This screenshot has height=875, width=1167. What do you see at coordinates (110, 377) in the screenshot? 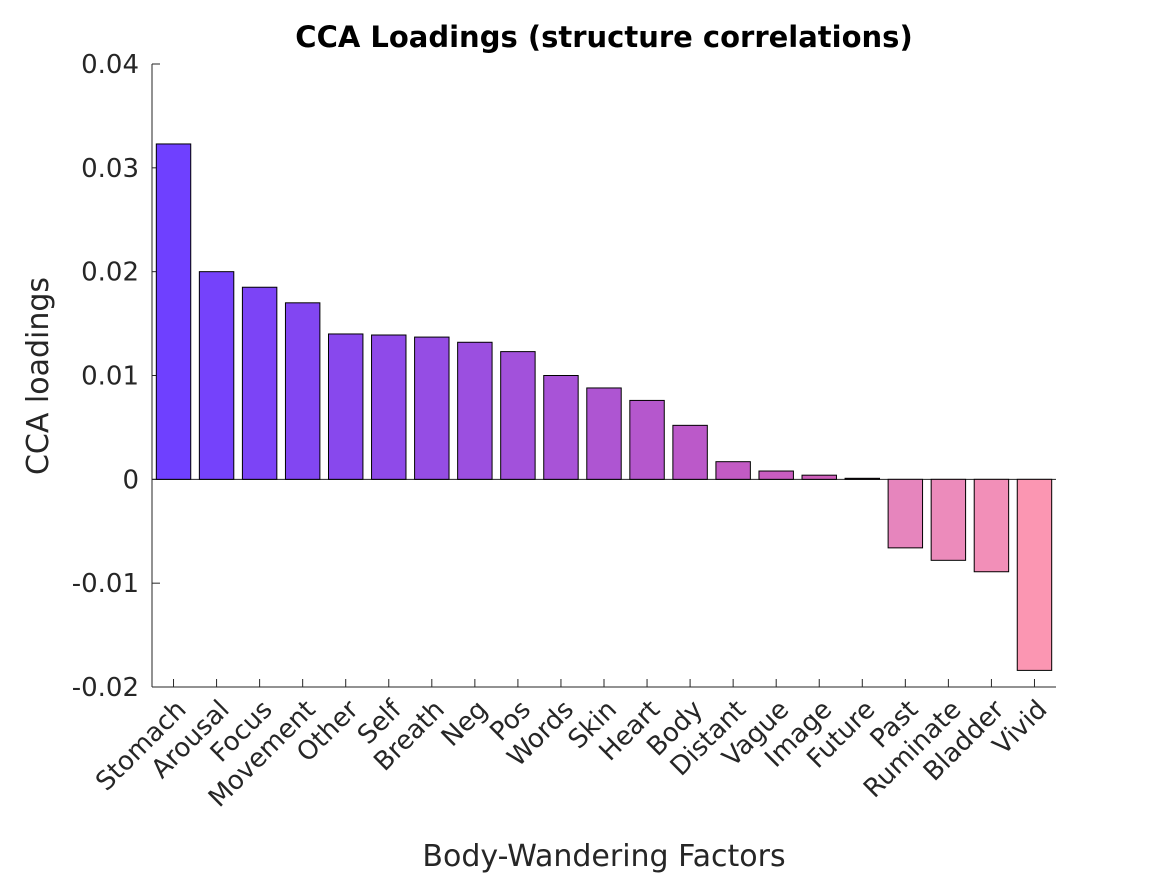
I see `y-tick-label: 0.01` at bounding box center [110, 377].